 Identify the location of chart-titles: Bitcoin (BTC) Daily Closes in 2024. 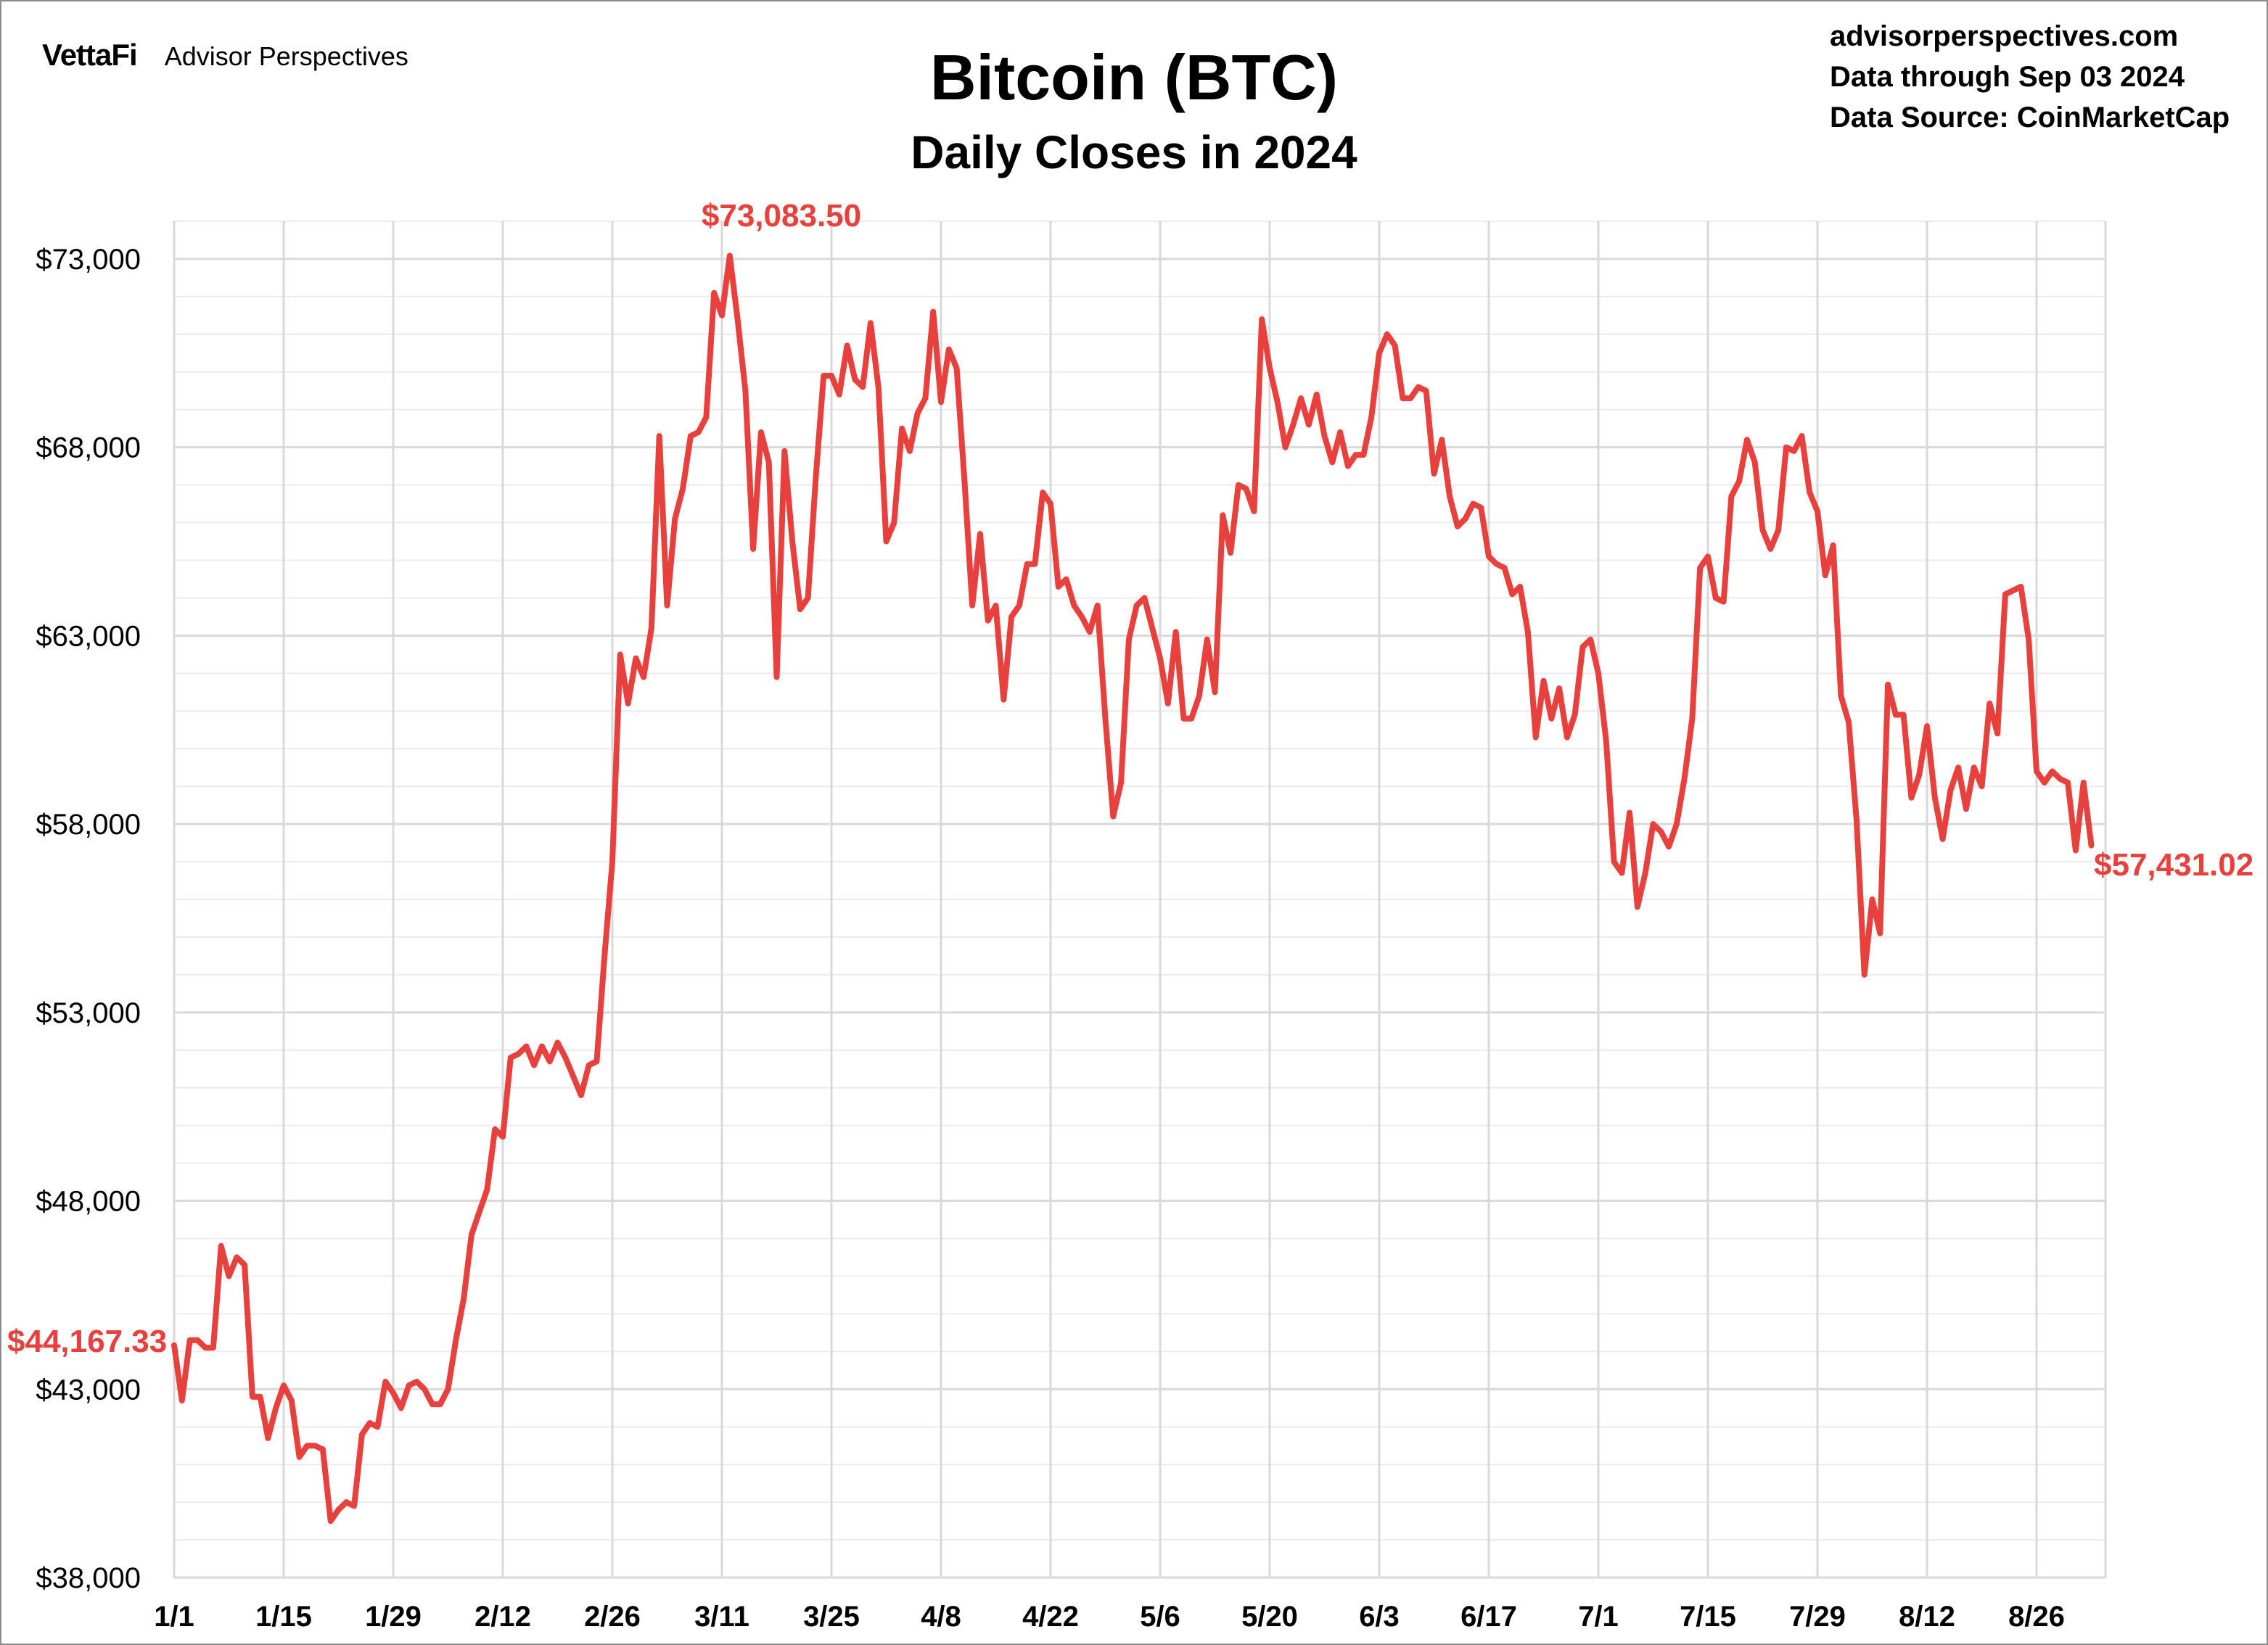
(1134, 109).